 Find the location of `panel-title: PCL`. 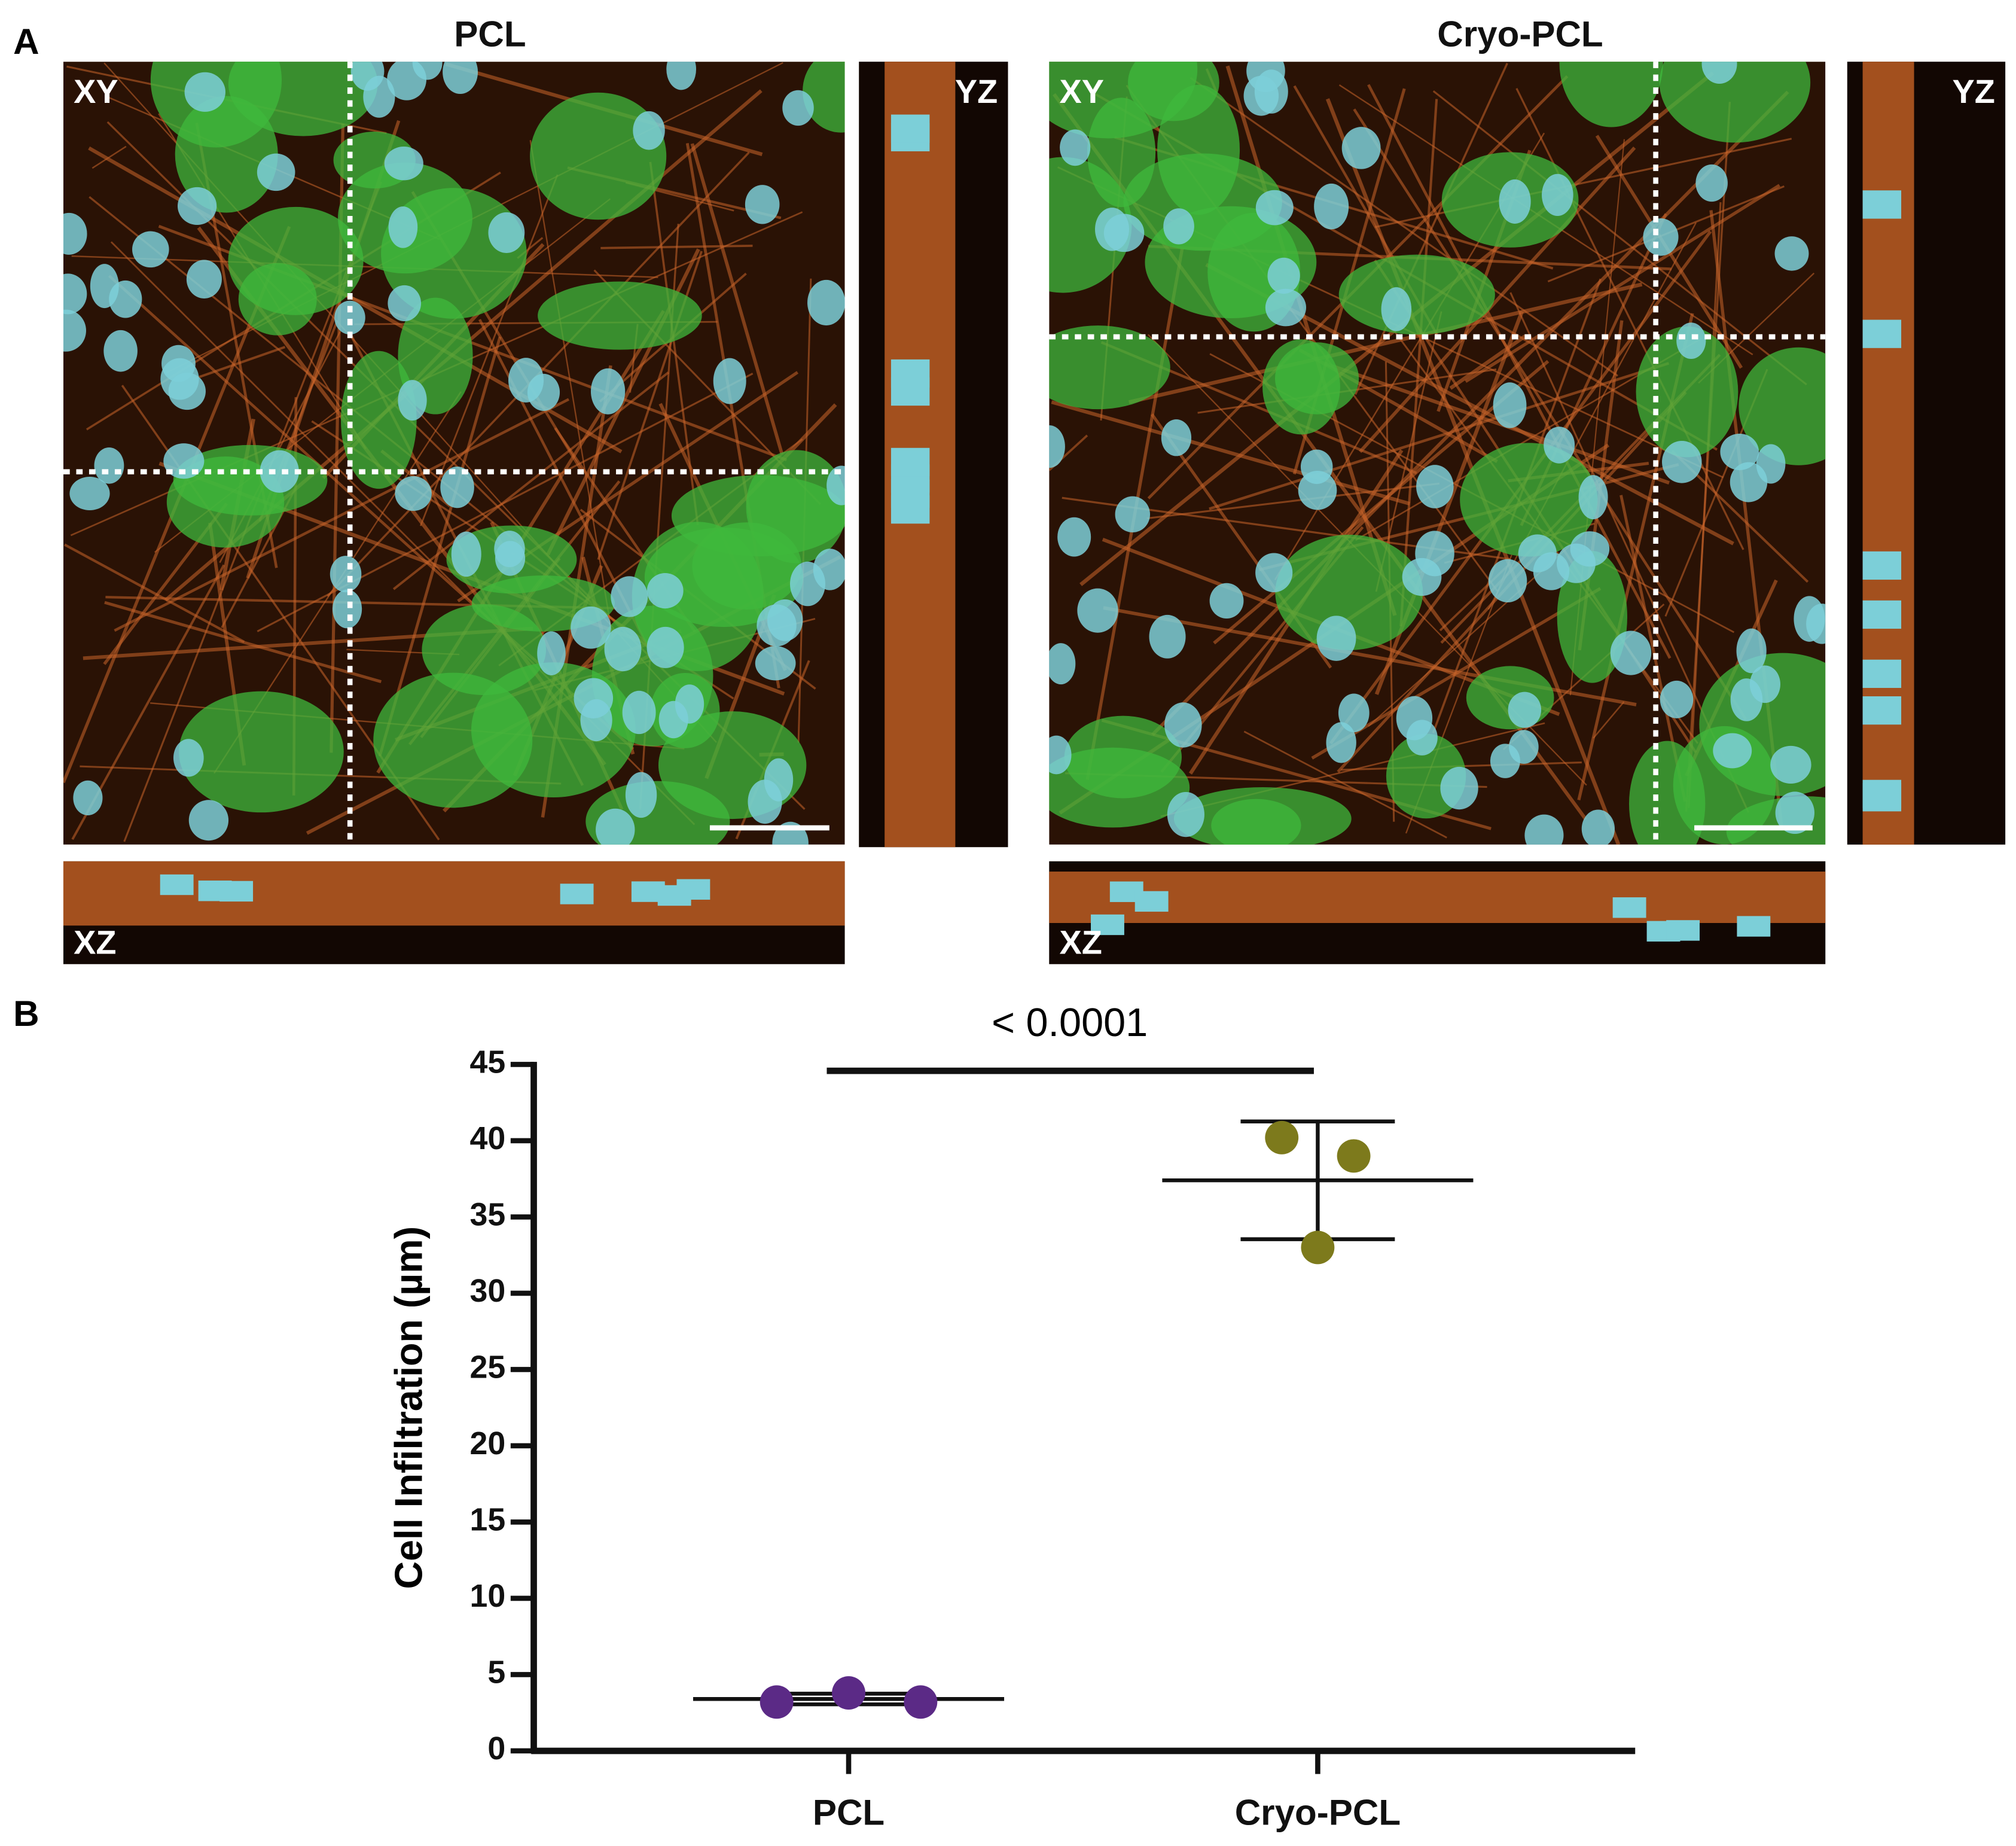

panel-title: PCL is located at coordinates (490, 34).